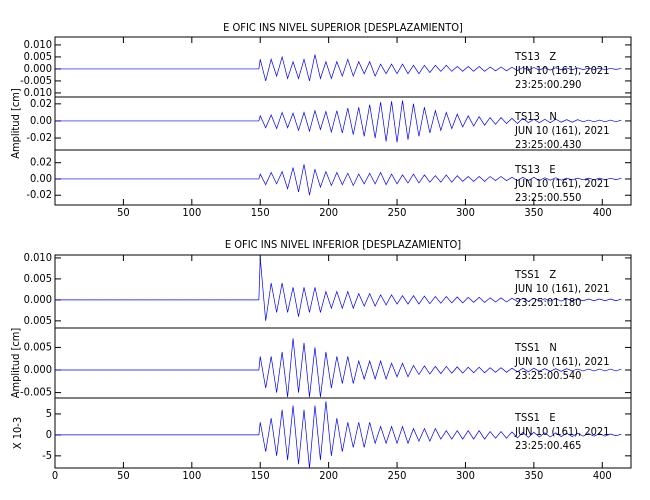 The image size is (650, 500). Describe the element at coordinates (535, 56) in the screenshot. I see `station-label: TS13 Z` at that location.